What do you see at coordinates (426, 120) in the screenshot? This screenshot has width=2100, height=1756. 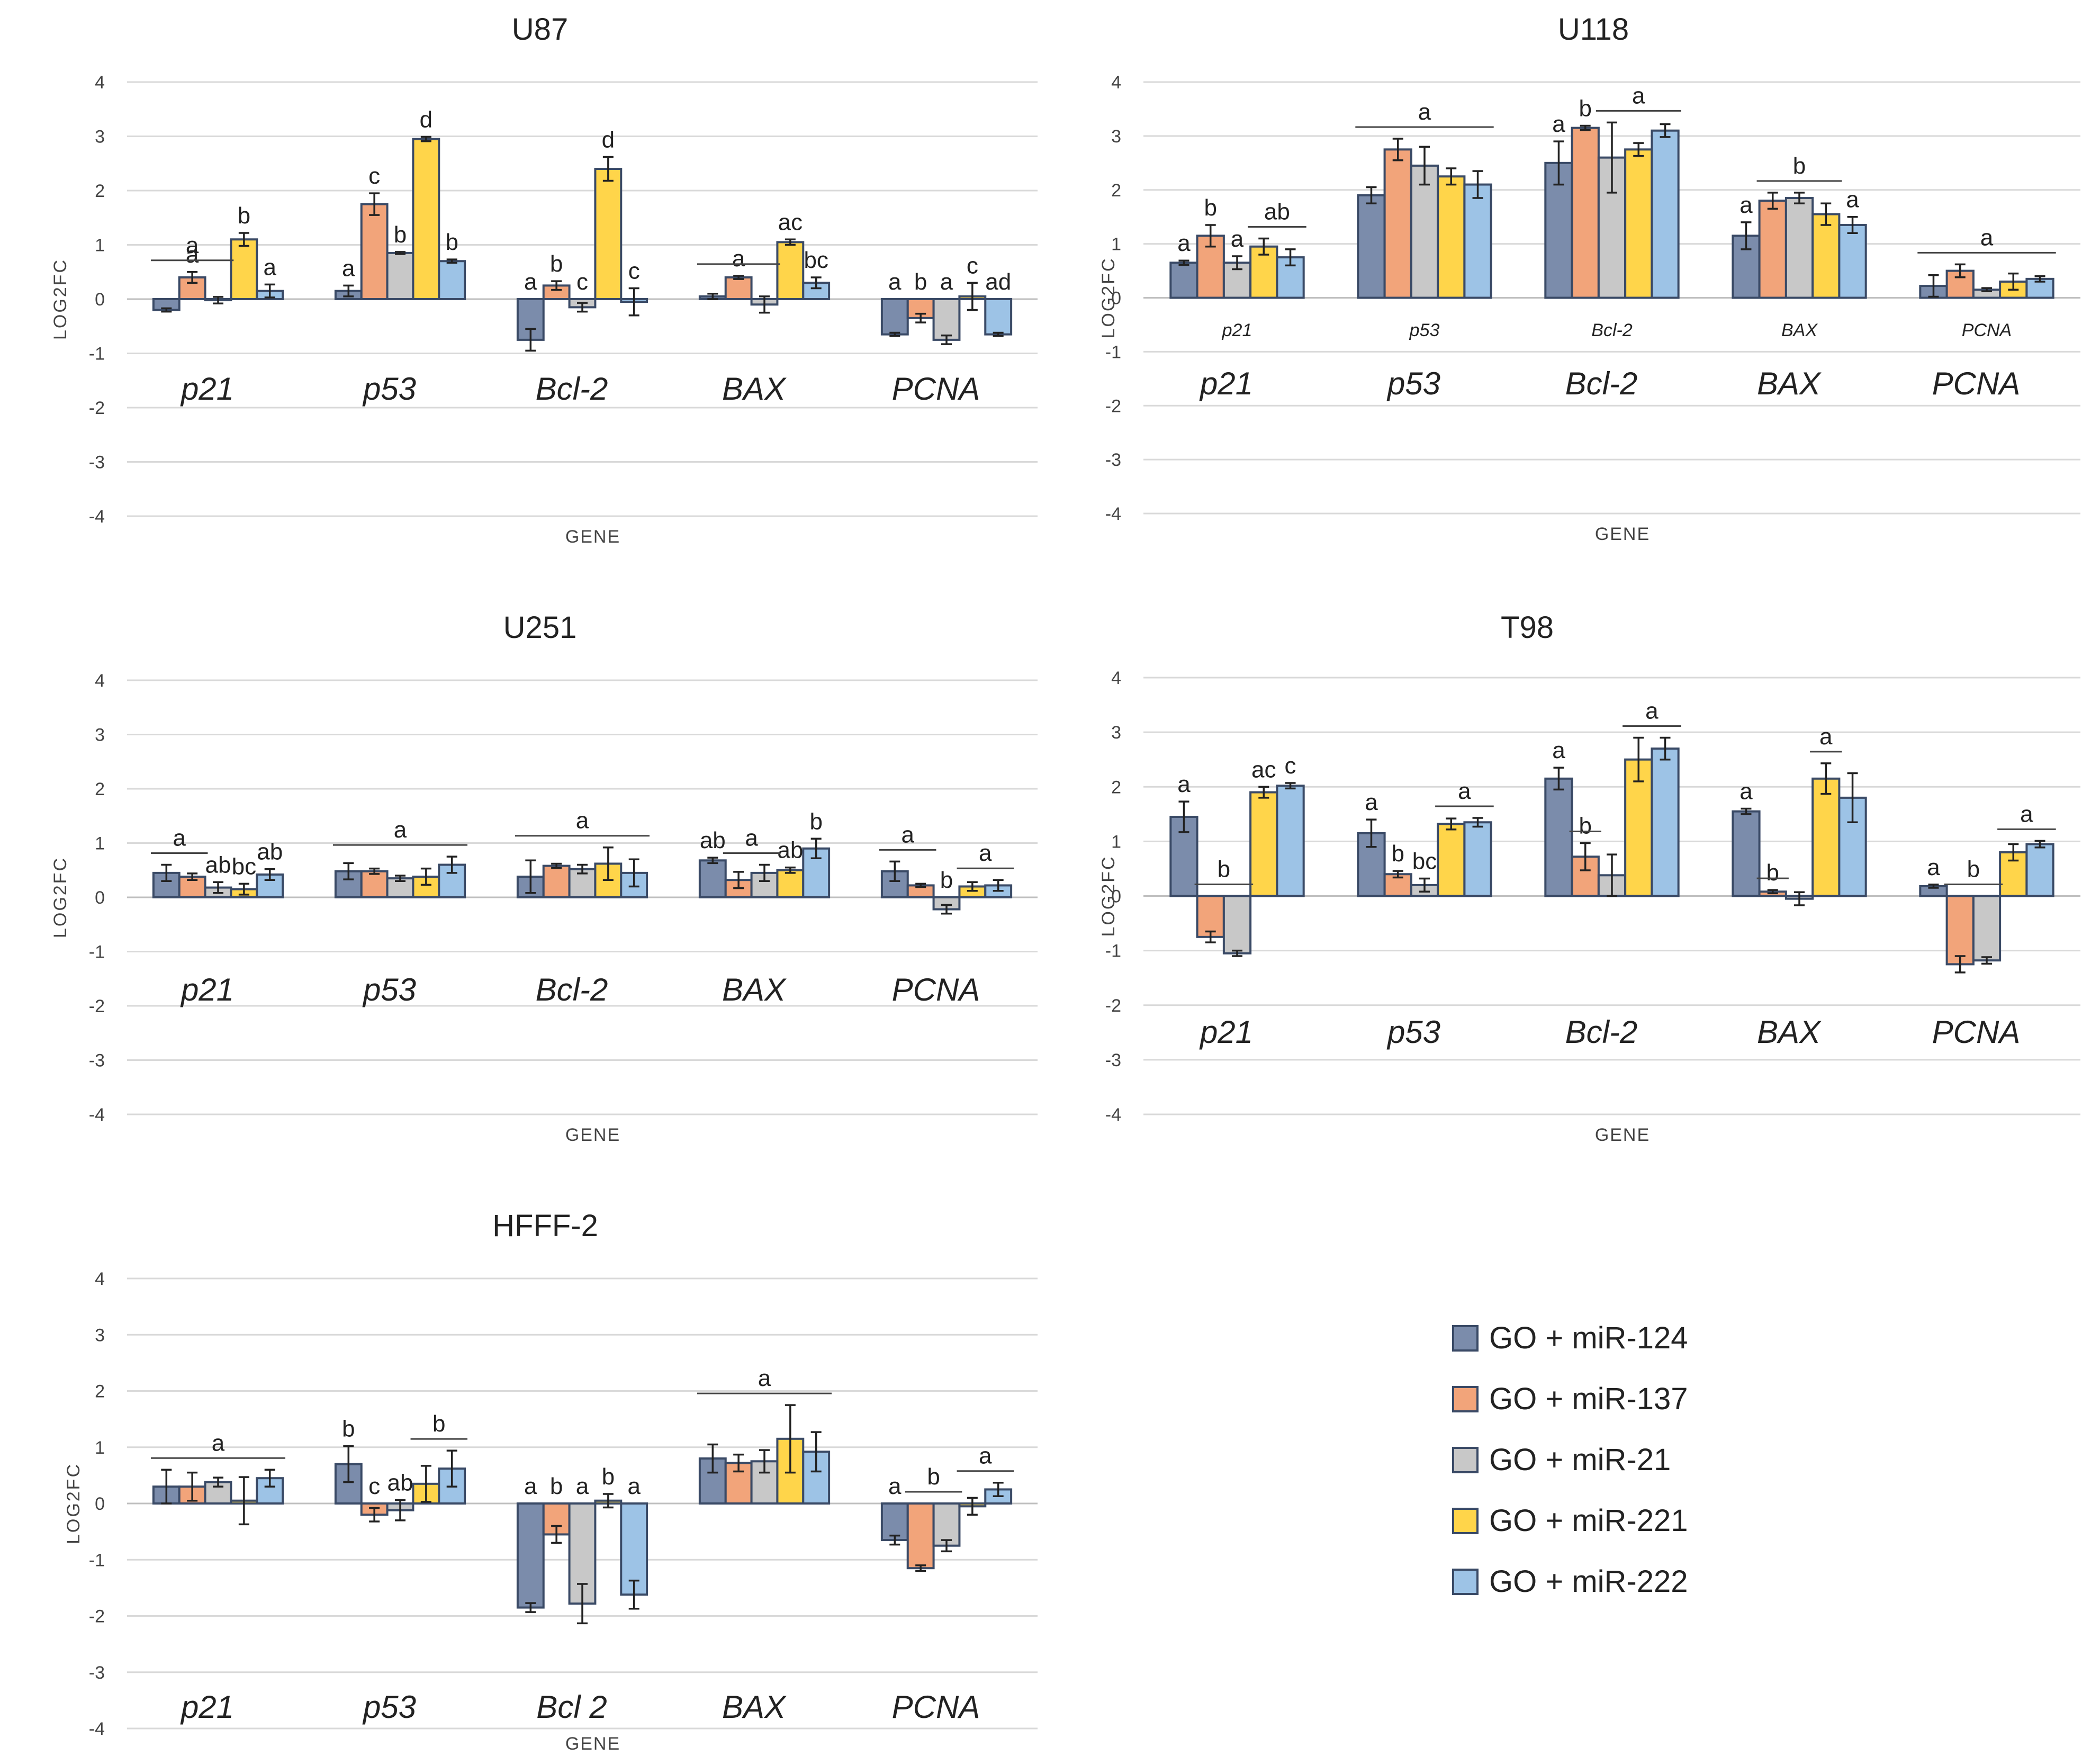 I see `significance-letter: d` at bounding box center [426, 120].